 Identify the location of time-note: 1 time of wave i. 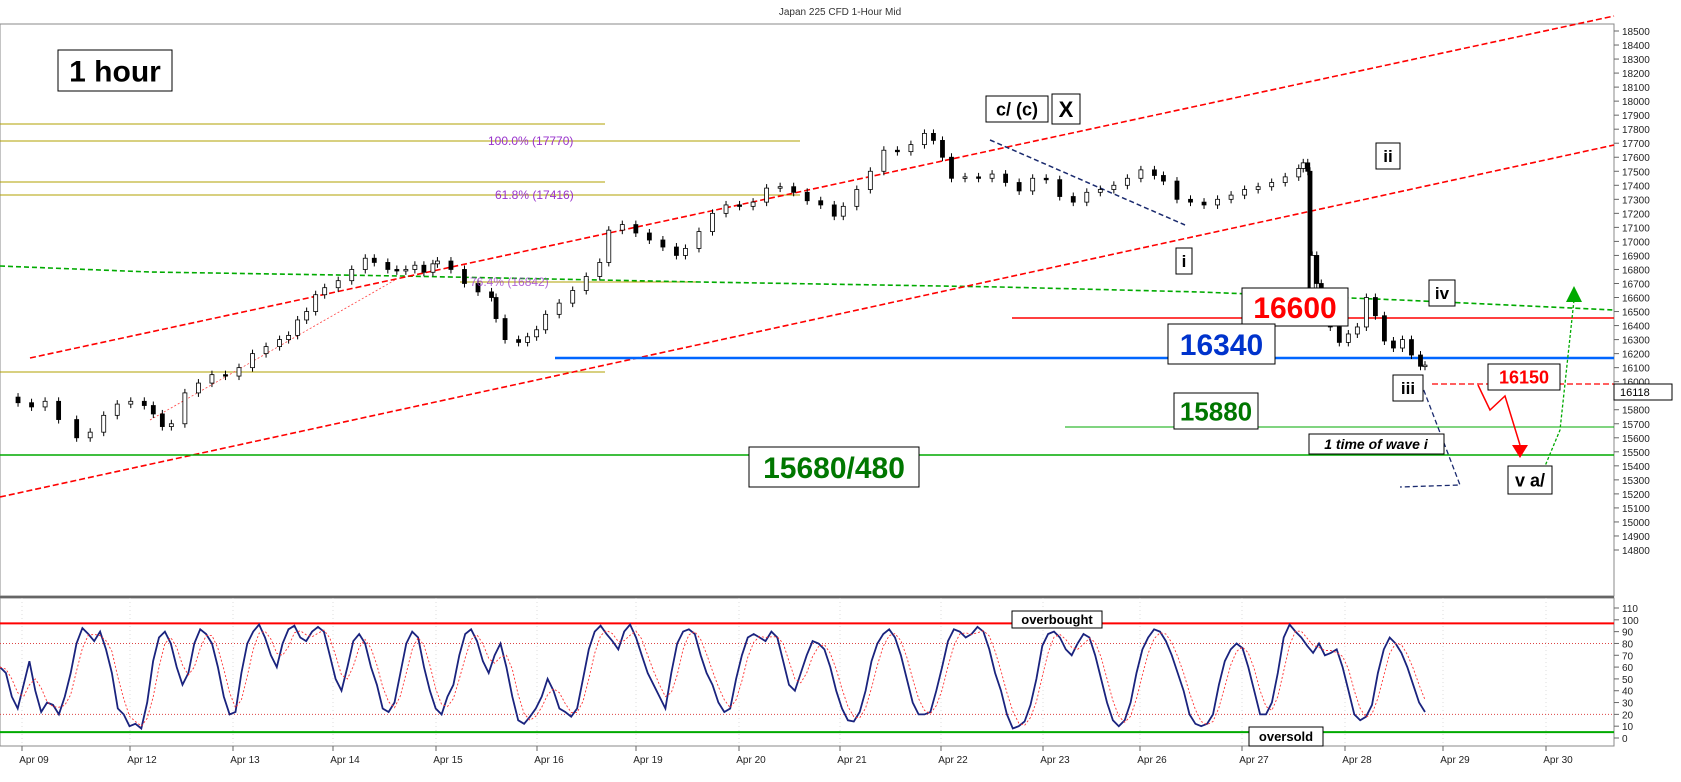
(1376, 444).